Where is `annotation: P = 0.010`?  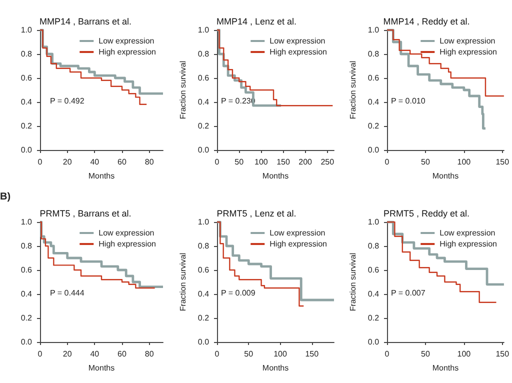 annotation: P = 0.010 is located at coordinates (408, 101).